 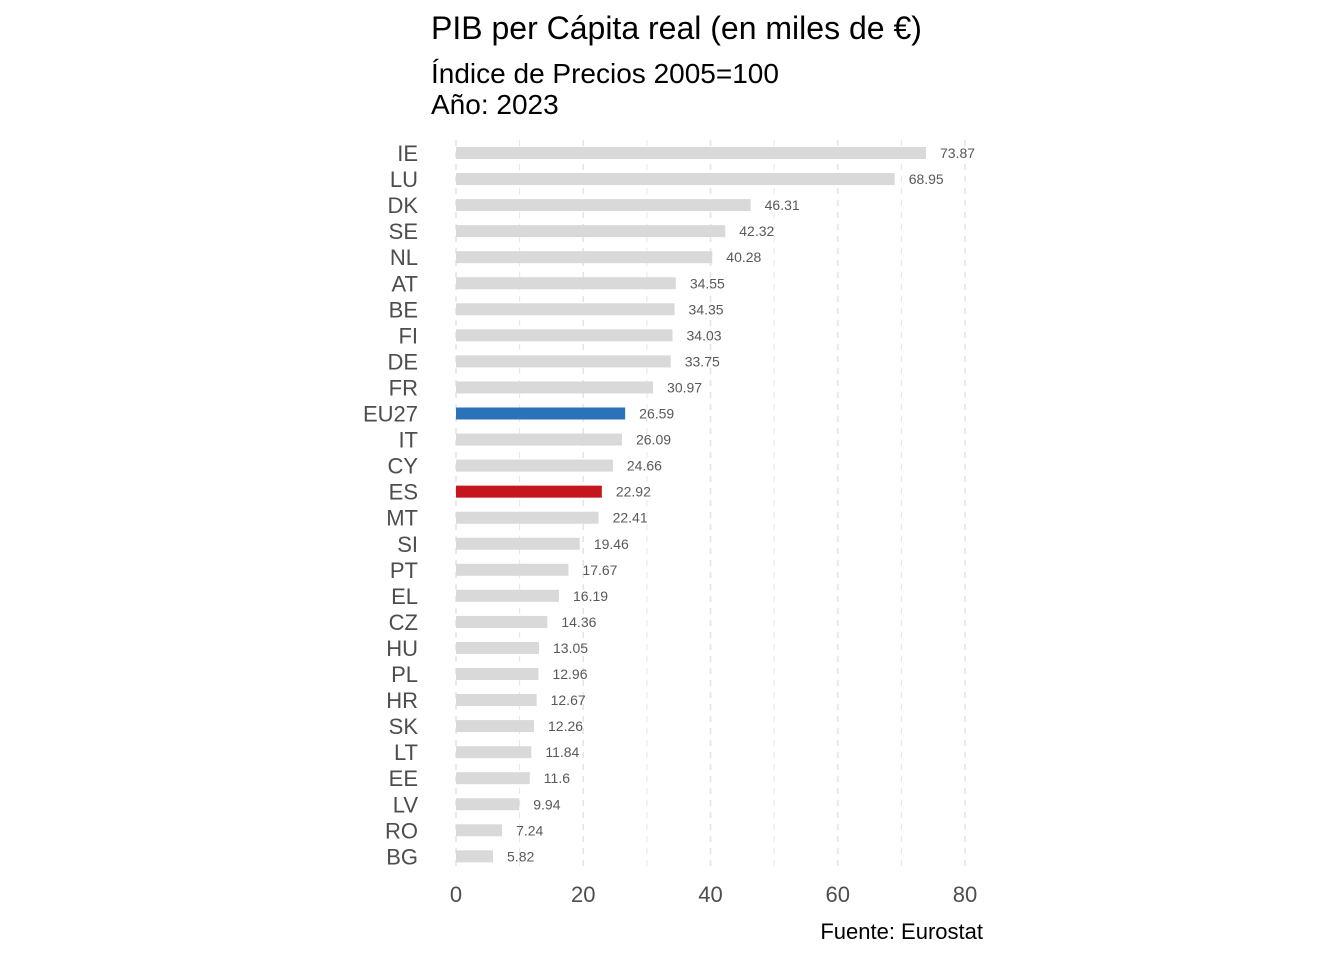 I want to click on value-label-pt: 17.67, so click(x=599, y=570).